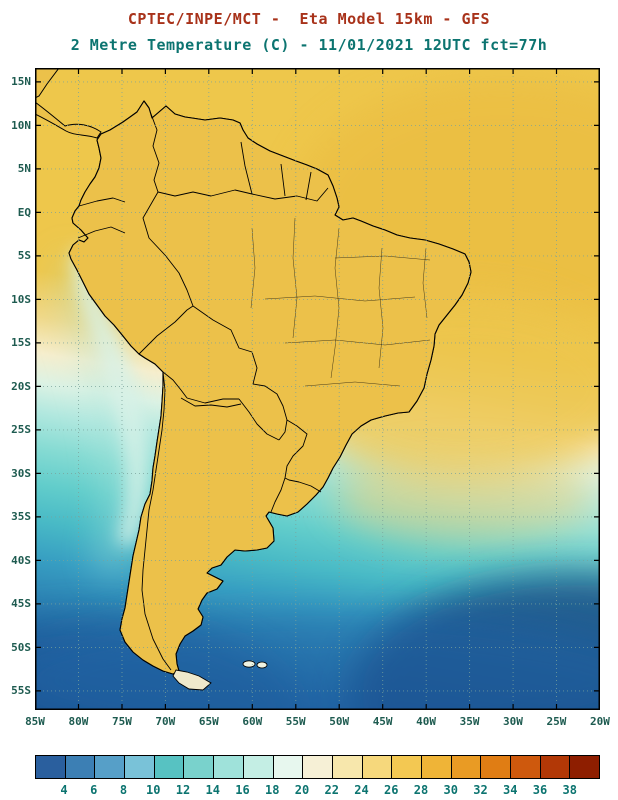 Image resolution: width=618 pixels, height=800 pixels. I want to click on lat-label: EQ, so click(24, 212).